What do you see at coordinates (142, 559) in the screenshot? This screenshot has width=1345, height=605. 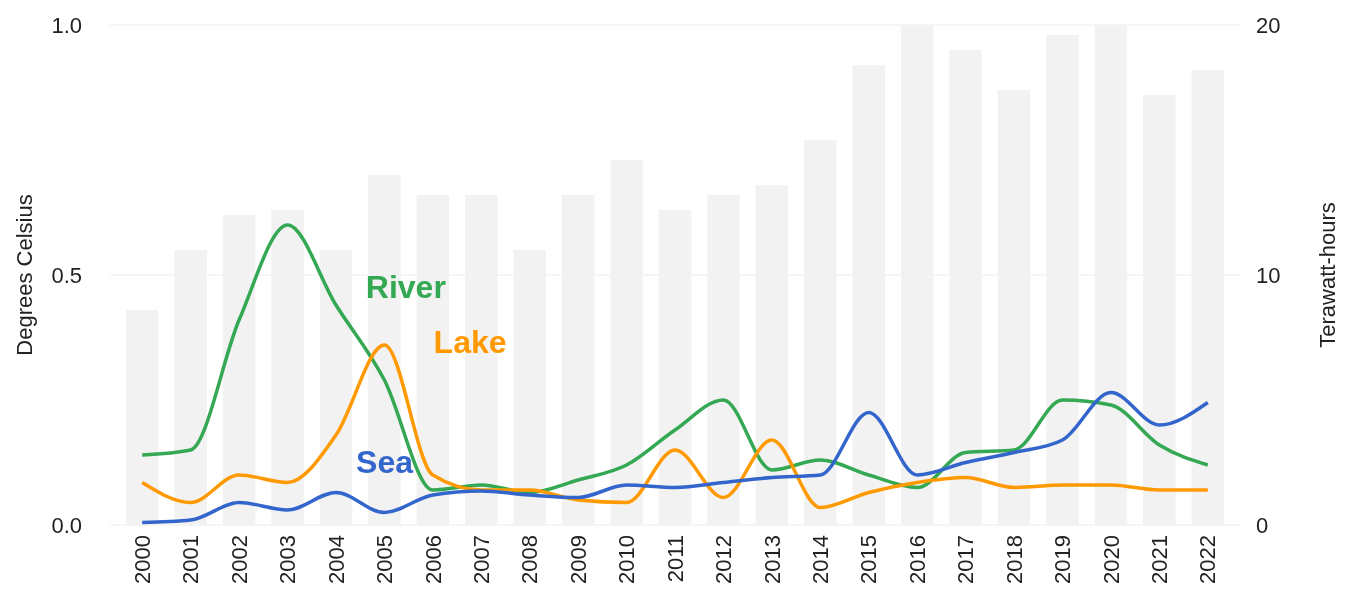 I see `x-tick-label: 2000` at bounding box center [142, 559].